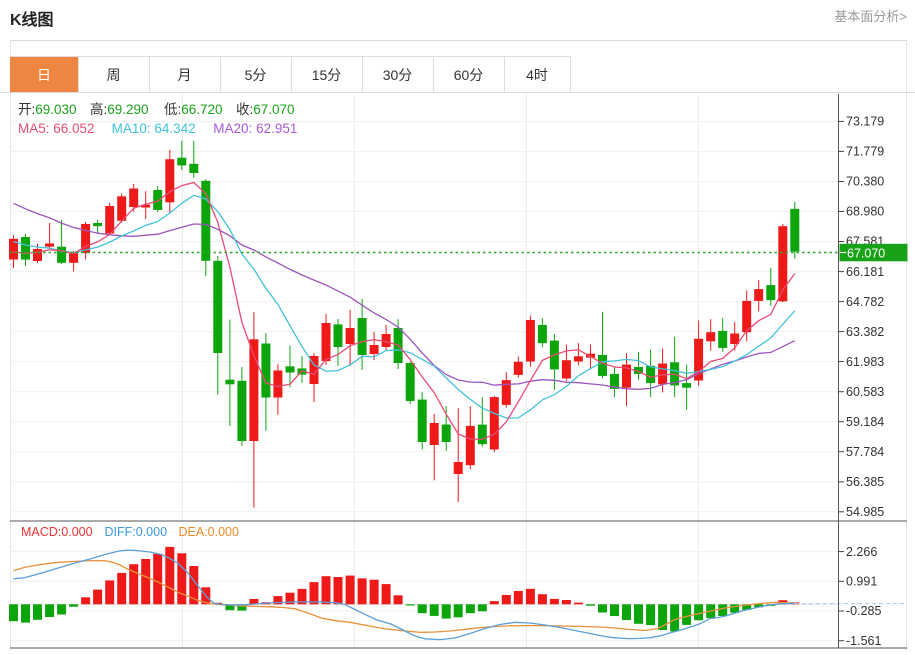  I want to click on svg-text: 周, so click(114, 75).